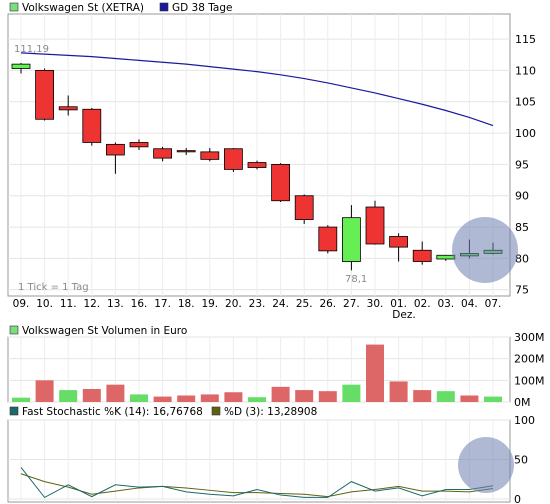  What do you see at coordinates (522, 227) in the screenshot?
I see `price-y-tick: 85` at bounding box center [522, 227].